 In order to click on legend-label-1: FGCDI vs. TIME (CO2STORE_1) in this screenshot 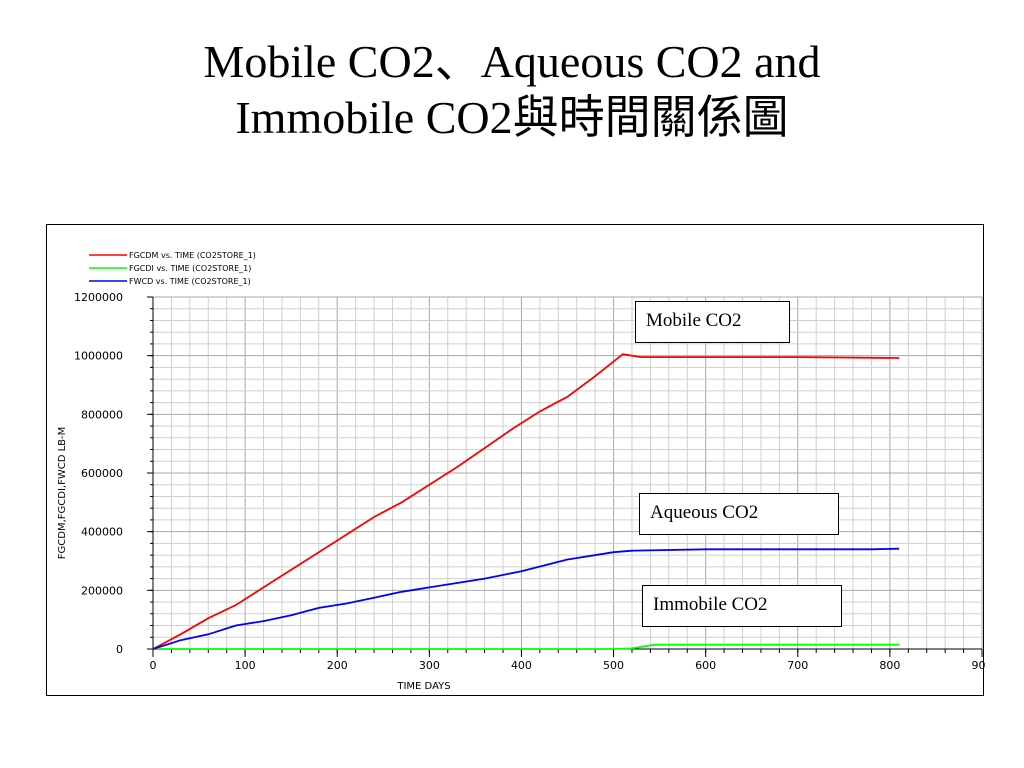, I will do `click(190, 268)`.